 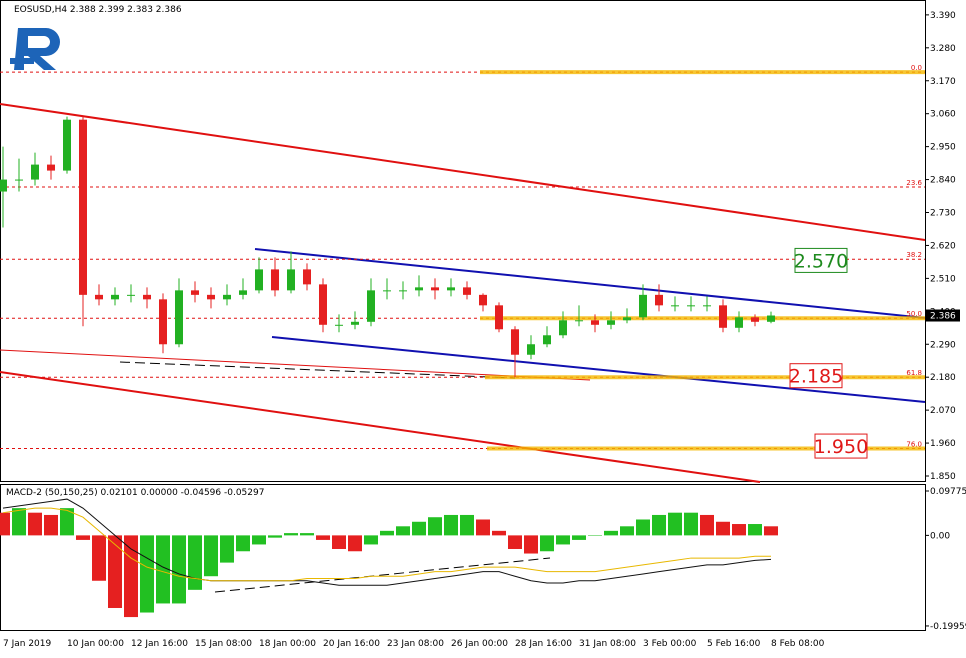 I want to click on y-tick-label: 3.170, so click(x=943, y=82).